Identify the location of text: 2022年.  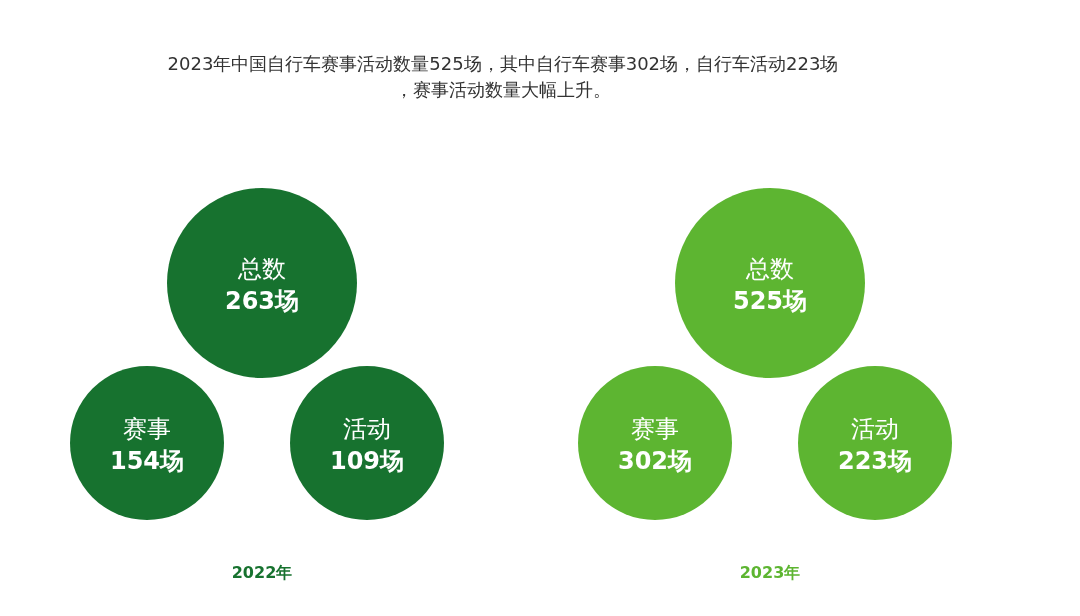
(262, 572).